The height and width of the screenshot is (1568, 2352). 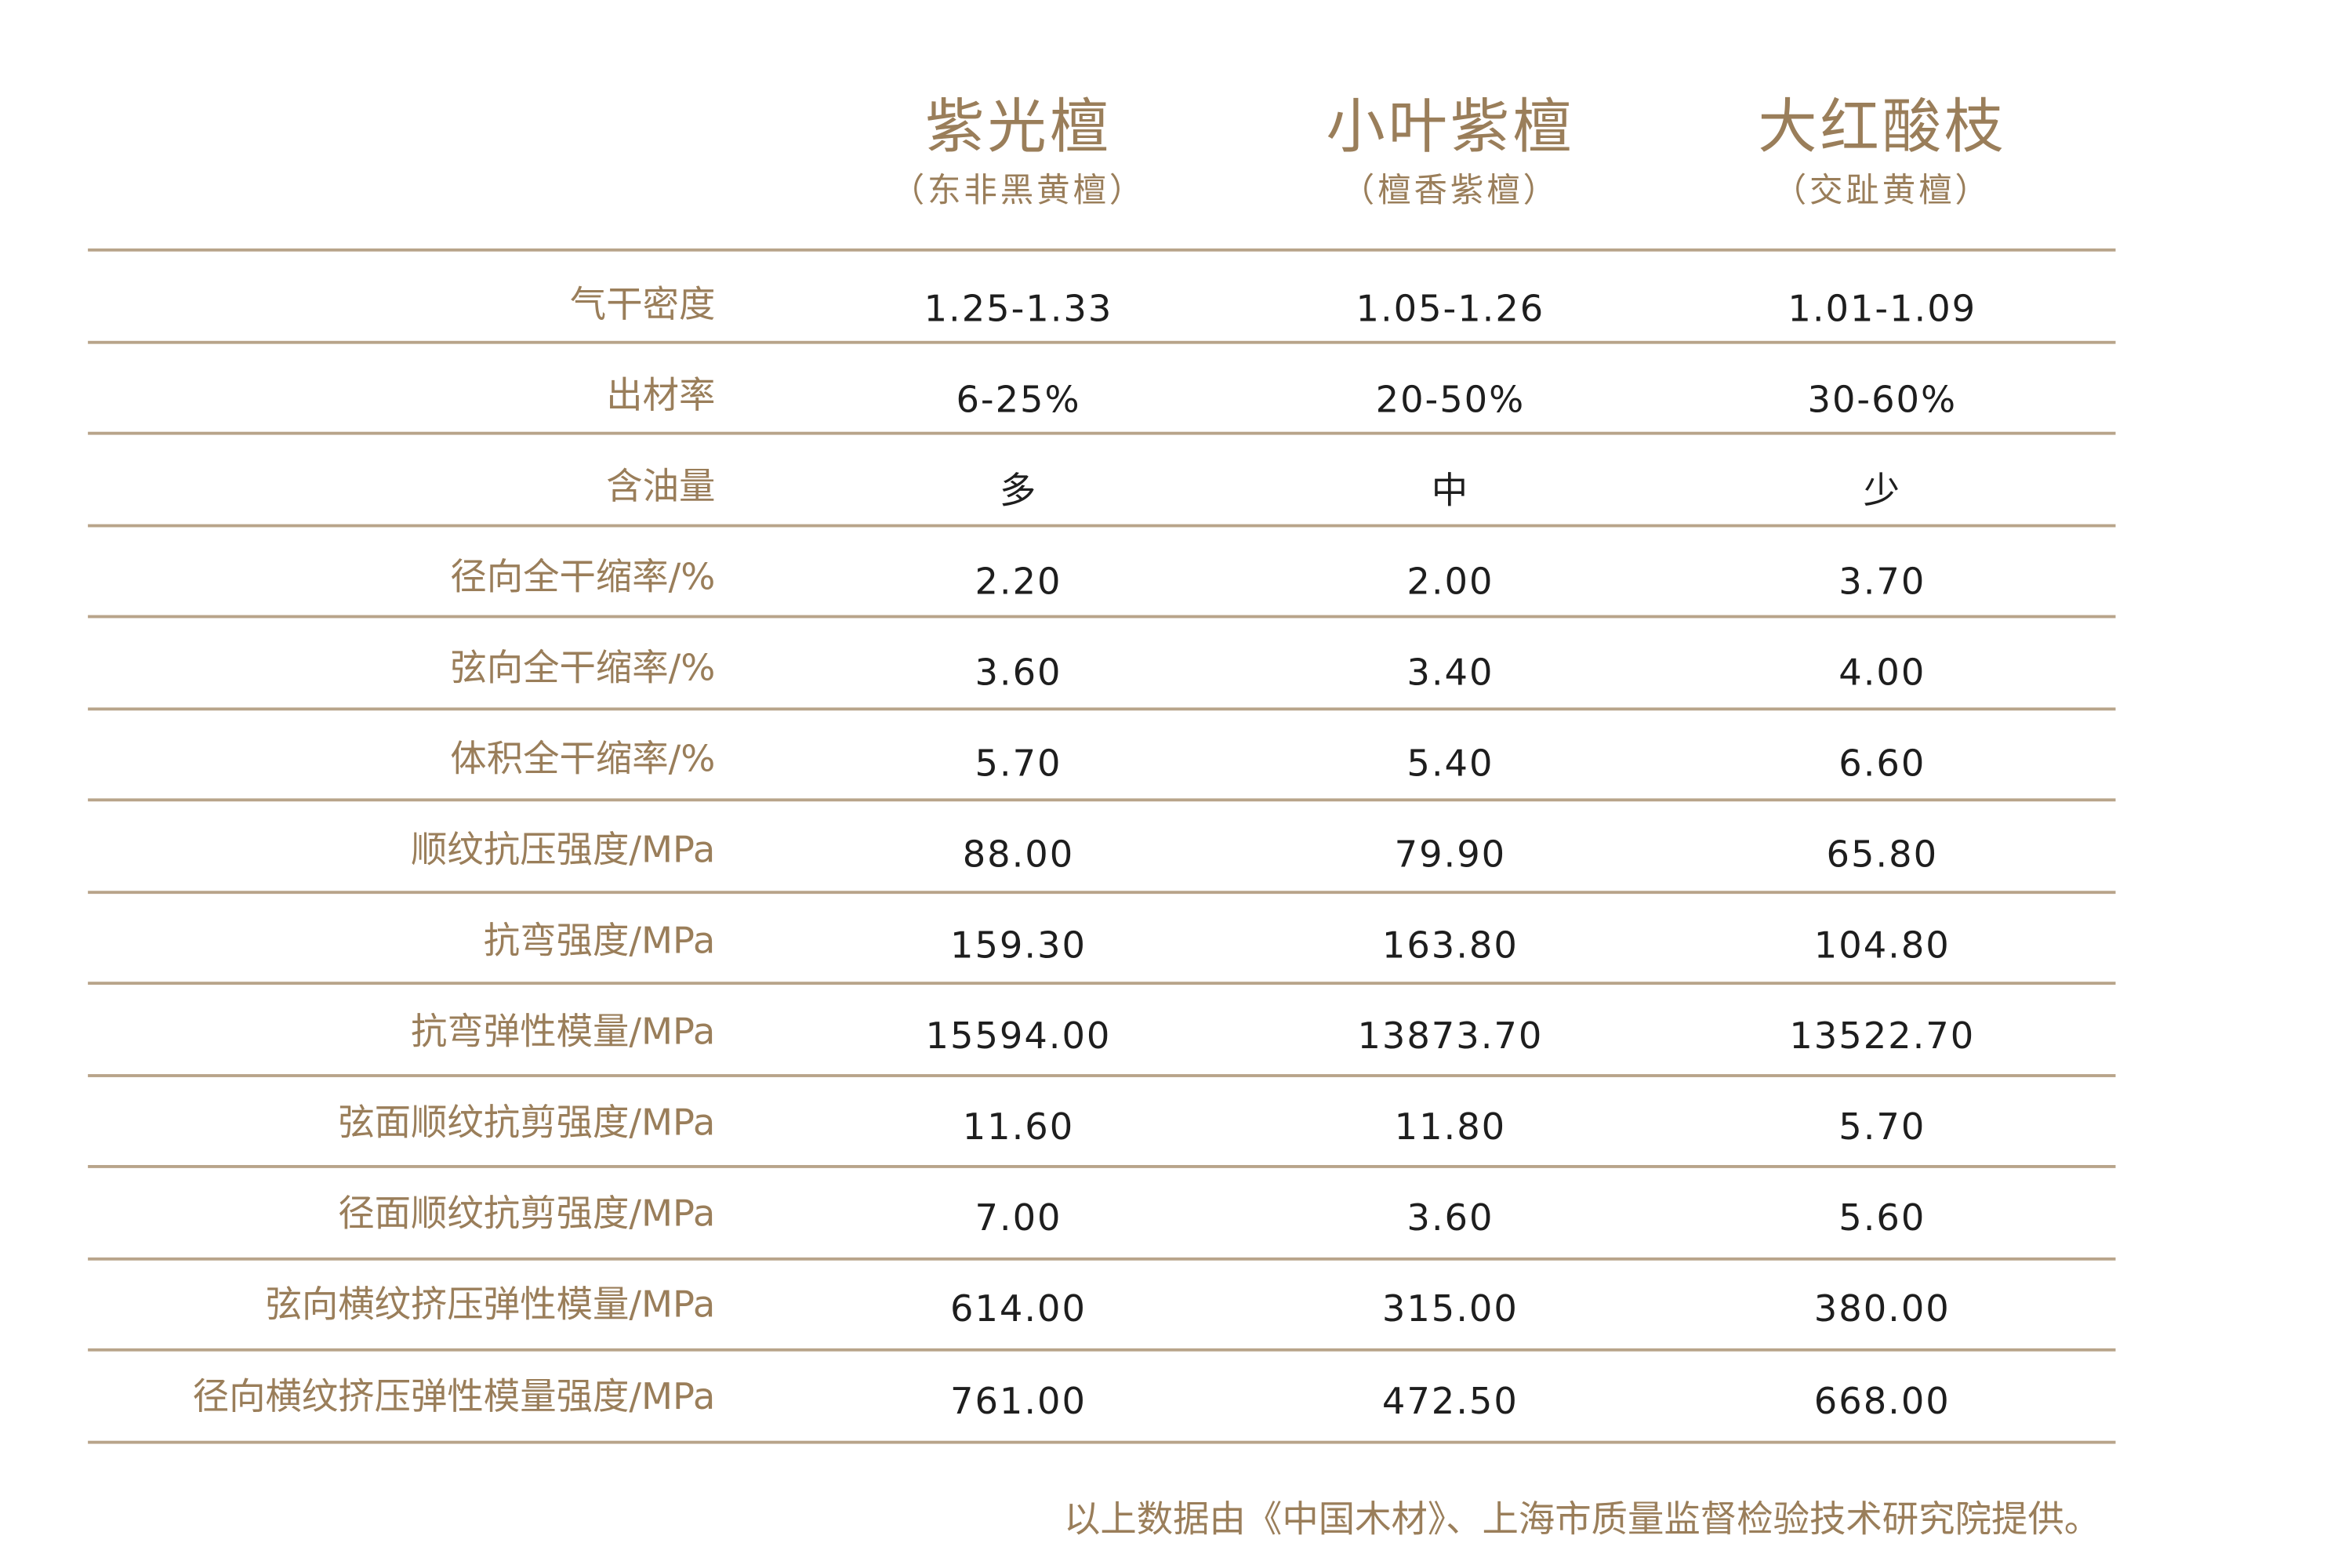 What do you see at coordinates (1882, 491) in the screenshot?
I see `cell-value: 少` at bounding box center [1882, 491].